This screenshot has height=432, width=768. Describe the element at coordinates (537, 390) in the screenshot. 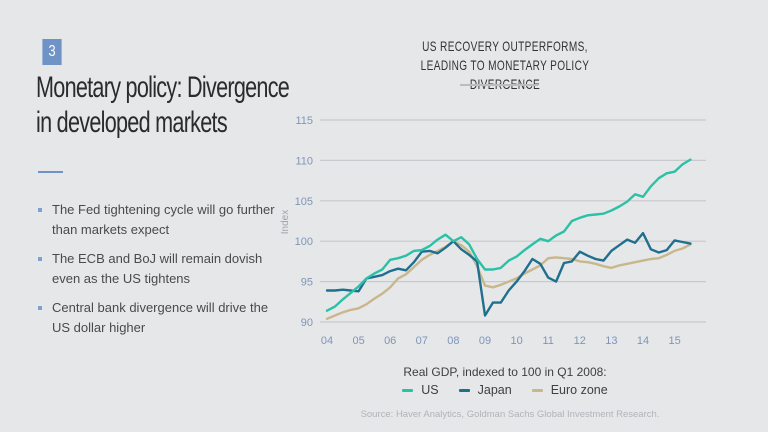

I see `legend-swatch-euro-zone` at that location.